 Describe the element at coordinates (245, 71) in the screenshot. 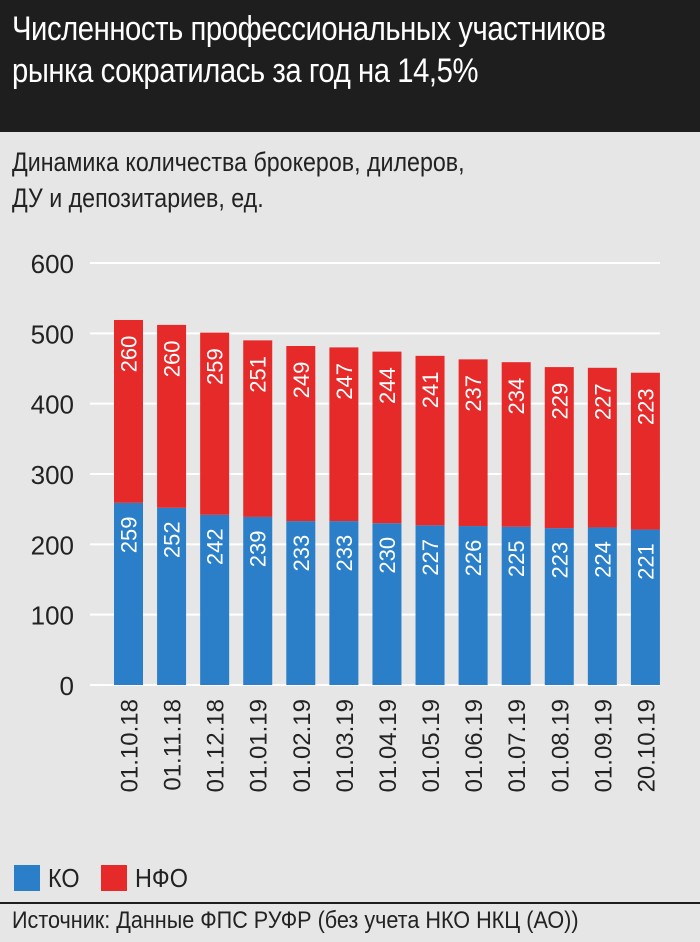

I see `chart-title-line-2: рынка сократилась за год на 14,5%` at that location.